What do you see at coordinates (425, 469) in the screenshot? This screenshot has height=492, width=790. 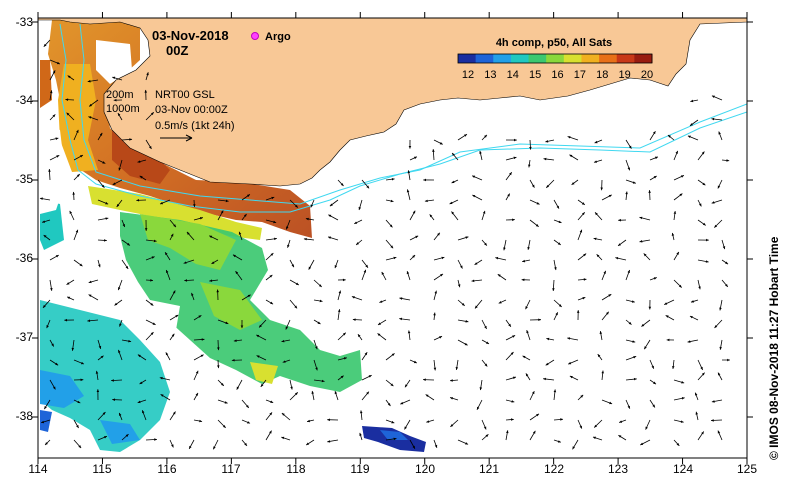 I see `x-tick-label: 120` at bounding box center [425, 469].